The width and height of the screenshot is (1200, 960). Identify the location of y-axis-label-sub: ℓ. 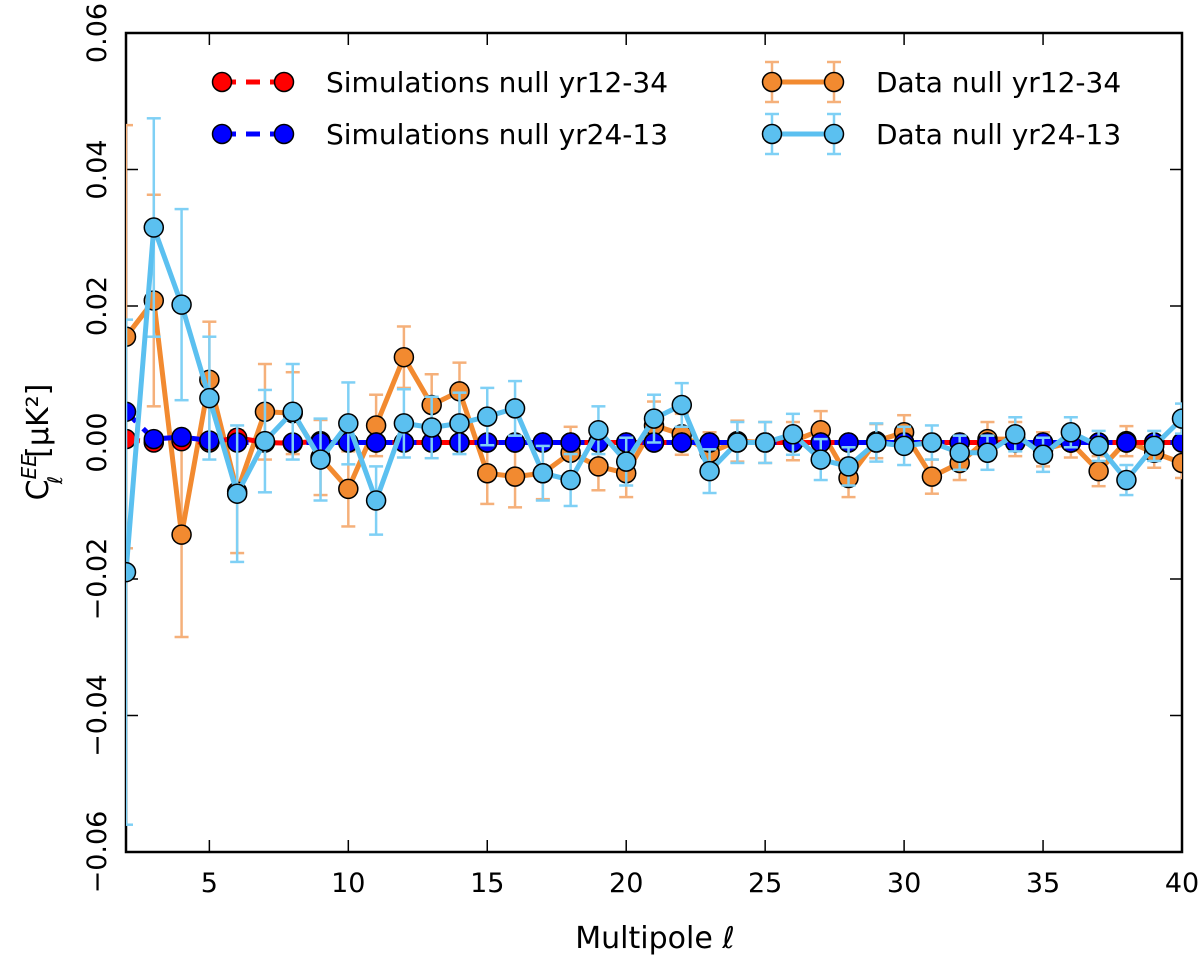
(55, 480).